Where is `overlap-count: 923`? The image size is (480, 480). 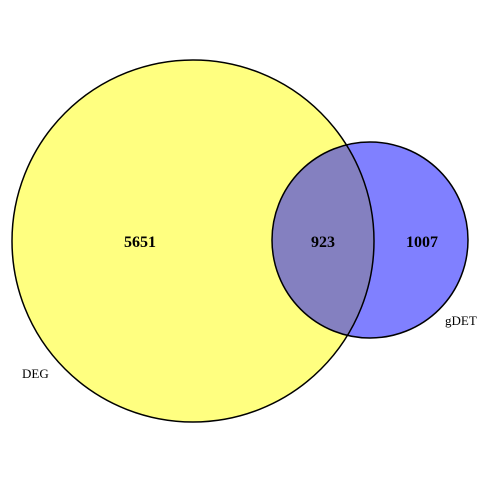
overlap-count: 923 is located at coordinates (323, 242).